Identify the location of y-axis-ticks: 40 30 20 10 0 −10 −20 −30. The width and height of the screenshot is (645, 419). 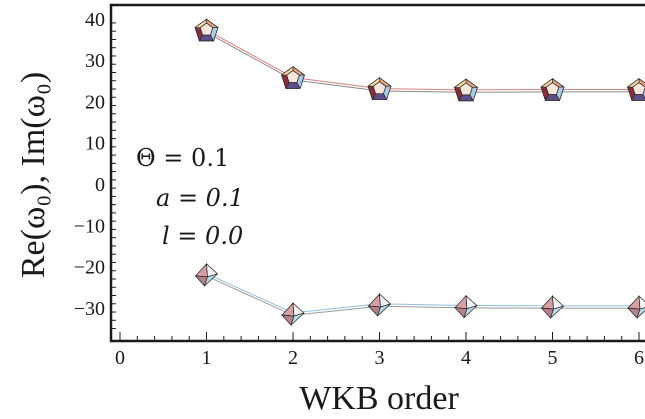
(95, 169).